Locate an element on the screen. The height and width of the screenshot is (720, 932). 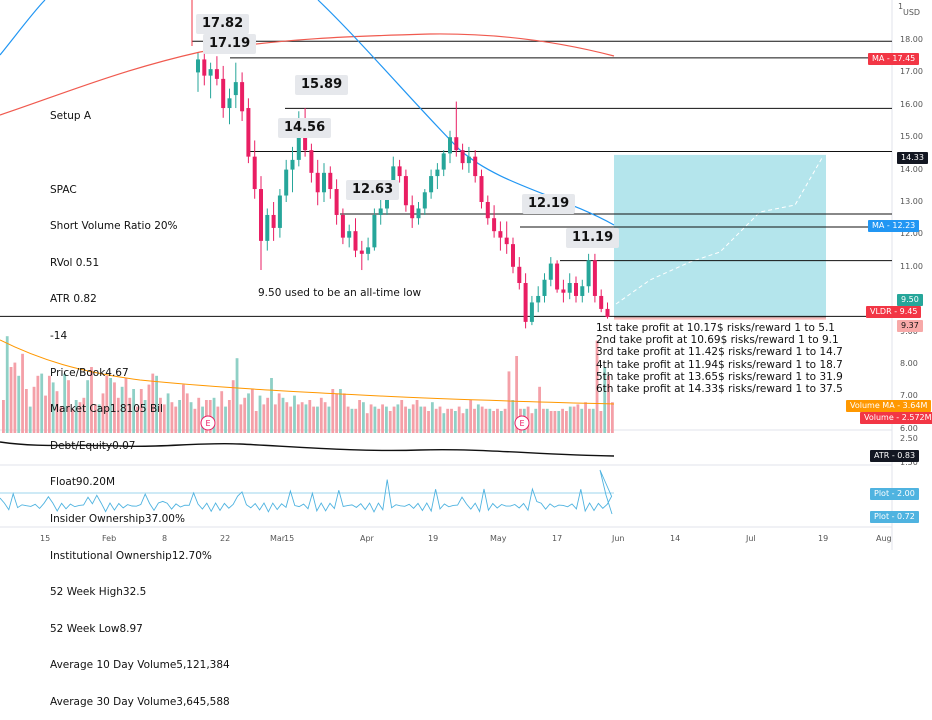
setup-line: -14 is located at coordinates (59, 335).